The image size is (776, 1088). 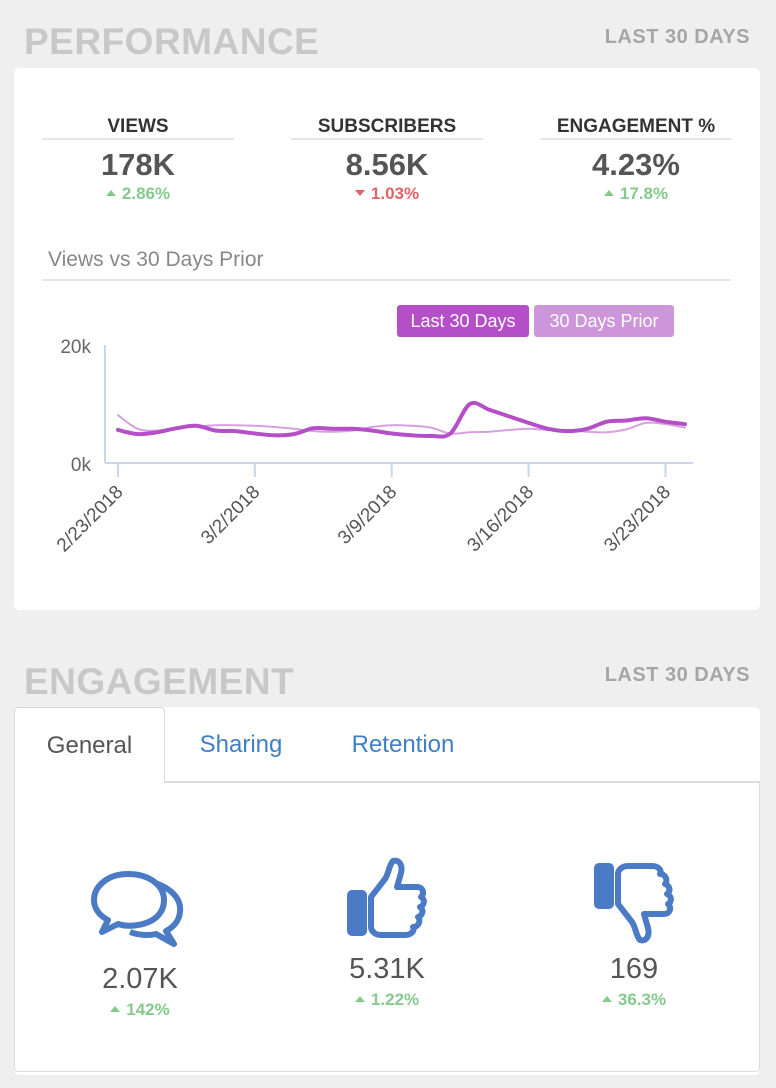 What do you see at coordinates (388, 683) in the screenshot?
I see `engagement-header: ENGAGEMENT LAST 30 DAYS` at bounding box center [388, 683].